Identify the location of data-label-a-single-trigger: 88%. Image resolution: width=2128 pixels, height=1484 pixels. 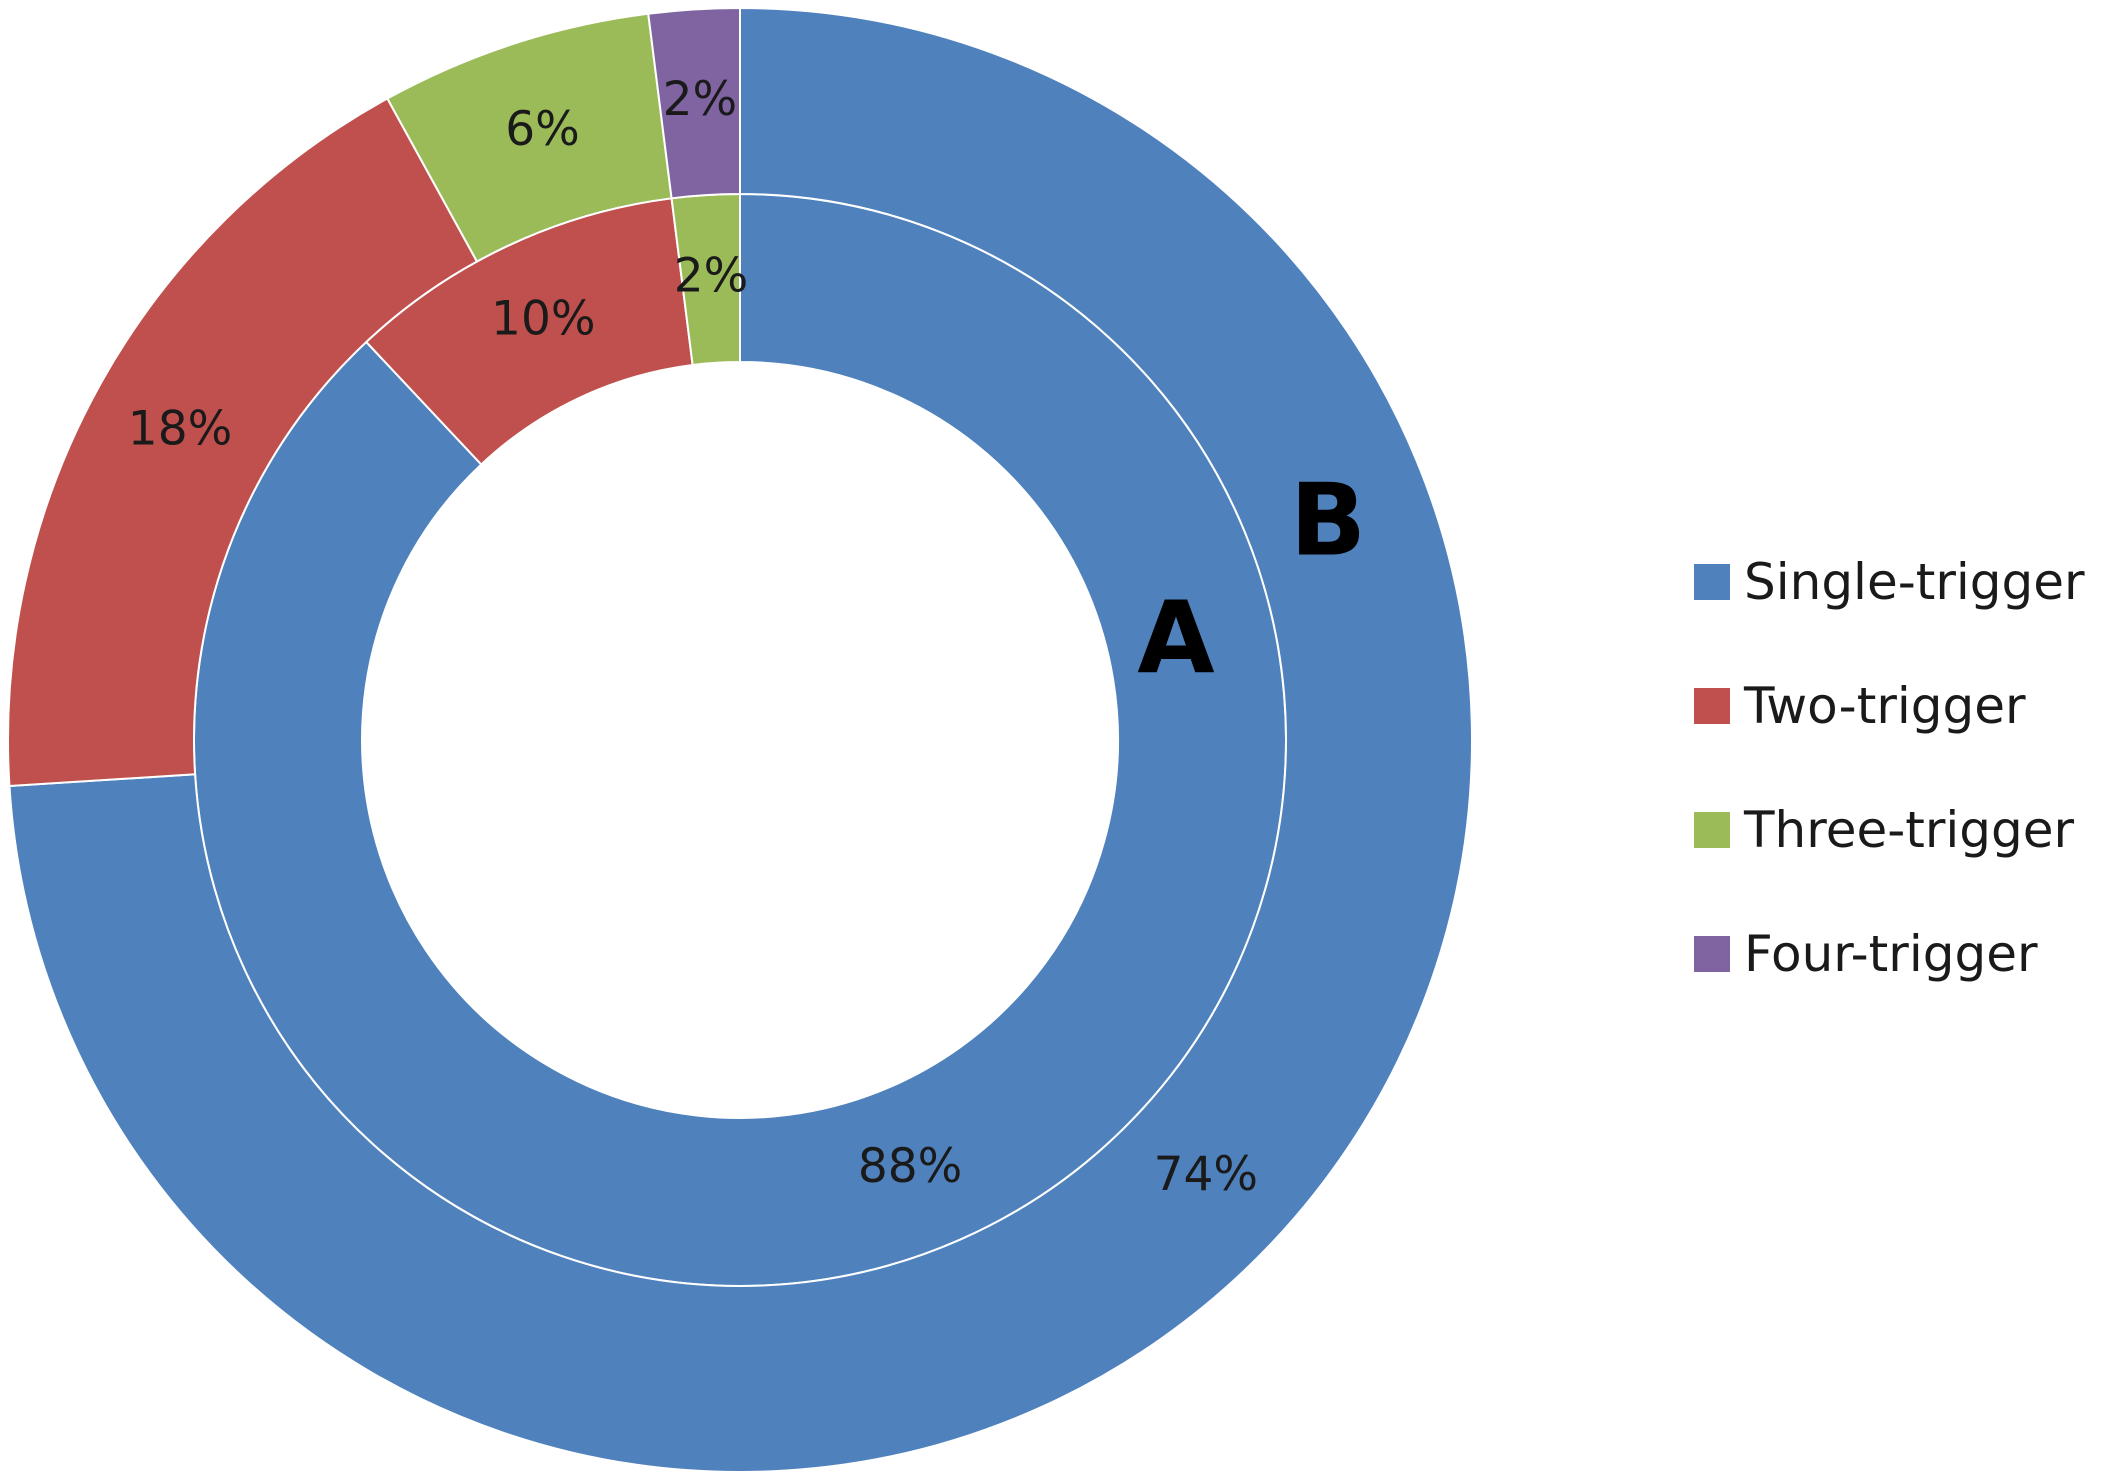
(910, 1166).